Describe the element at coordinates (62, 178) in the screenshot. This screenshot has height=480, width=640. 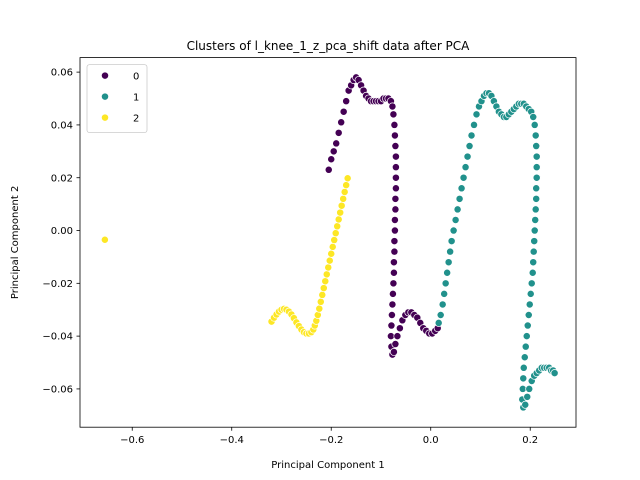
I see `y-tick-label: 0.02` at that location.